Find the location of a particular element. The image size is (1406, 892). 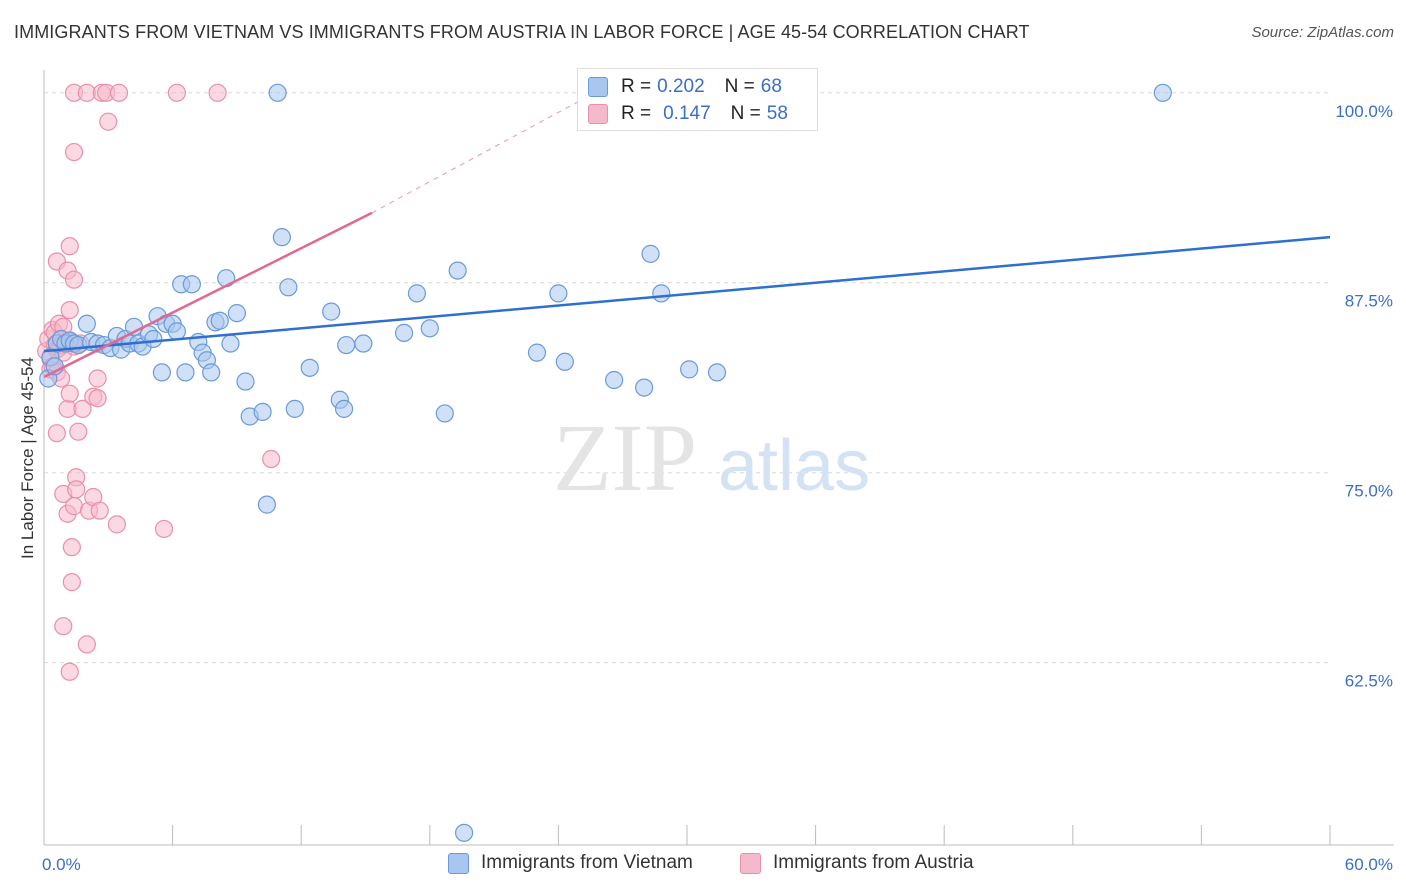

legend-row-austria: R = 0.147 N = 58 is located at coordinates (688, 114).